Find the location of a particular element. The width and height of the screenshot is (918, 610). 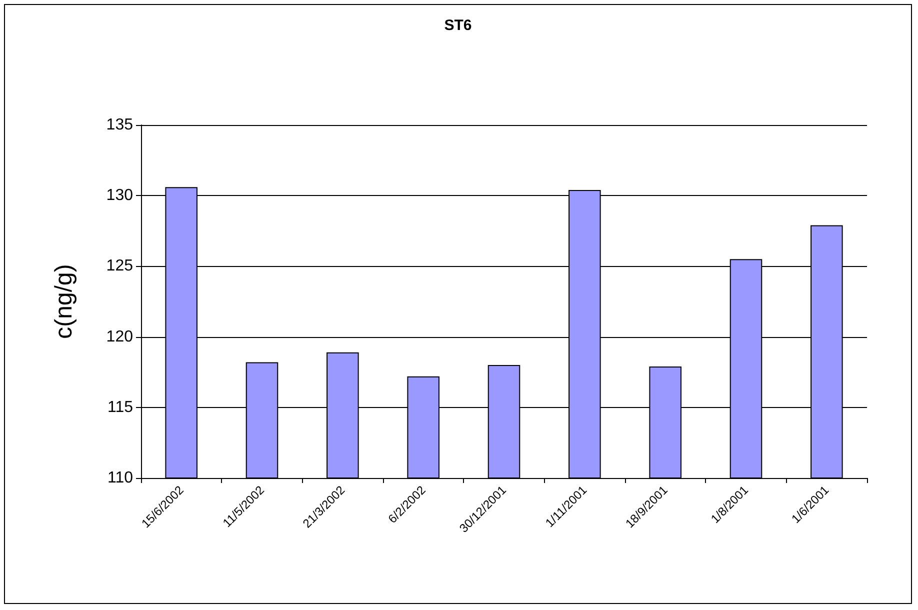

chart-title: ST6 is located at coordinates (458, 25).